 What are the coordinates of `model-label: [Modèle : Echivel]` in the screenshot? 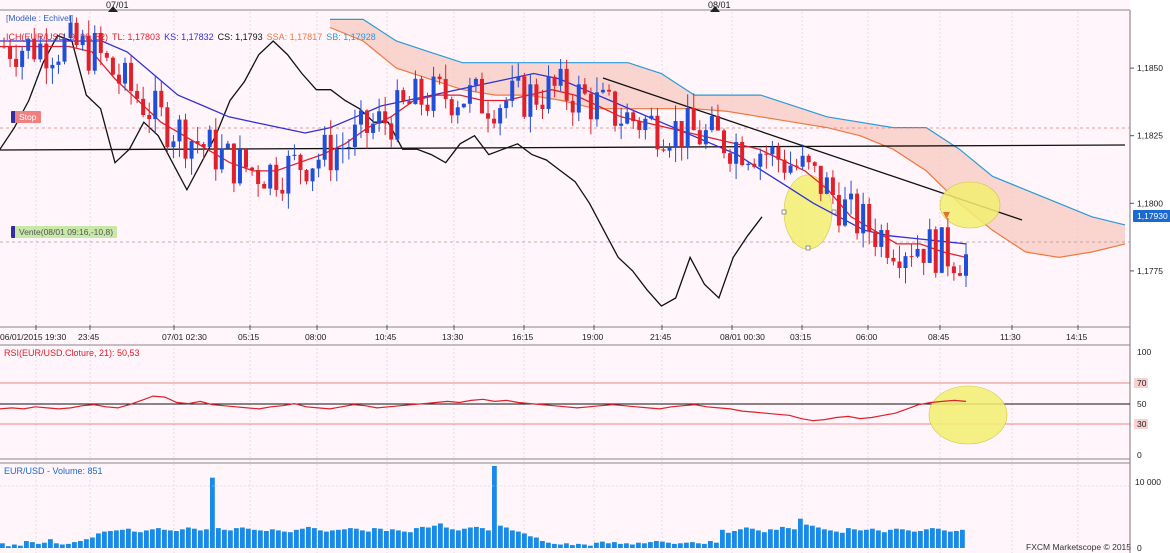 It's located at (40, 18).